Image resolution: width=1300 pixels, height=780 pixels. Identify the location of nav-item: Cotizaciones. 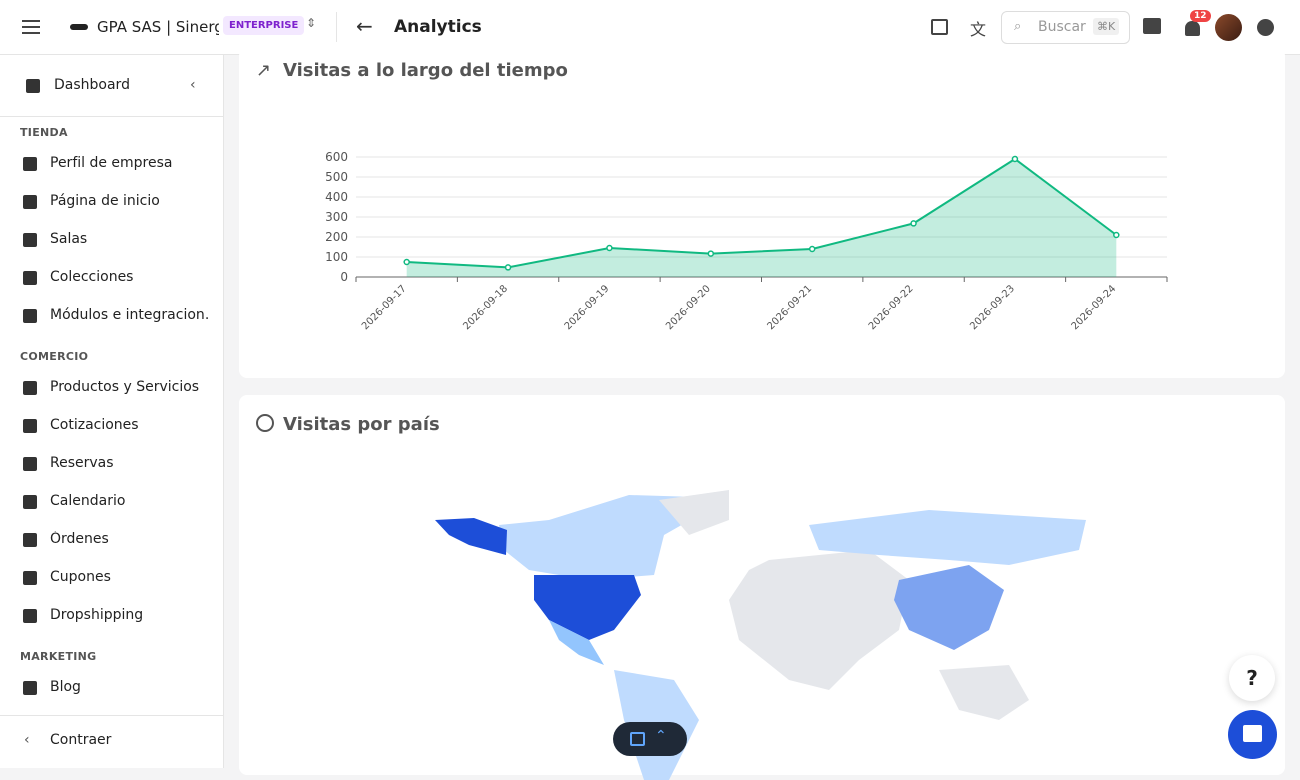
(94, 425).